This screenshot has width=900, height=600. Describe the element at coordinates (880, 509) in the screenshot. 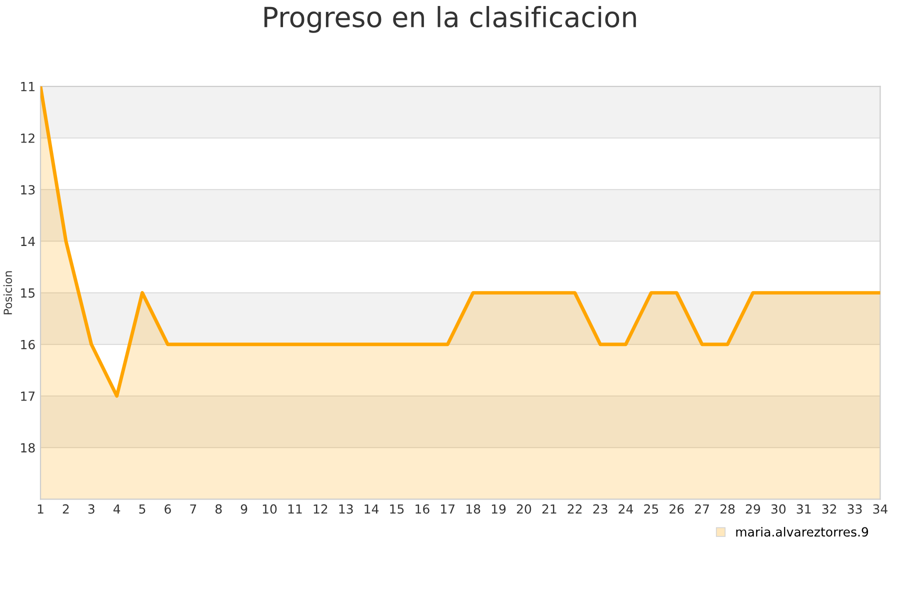

I see `x-tick-label: 34` at that location.